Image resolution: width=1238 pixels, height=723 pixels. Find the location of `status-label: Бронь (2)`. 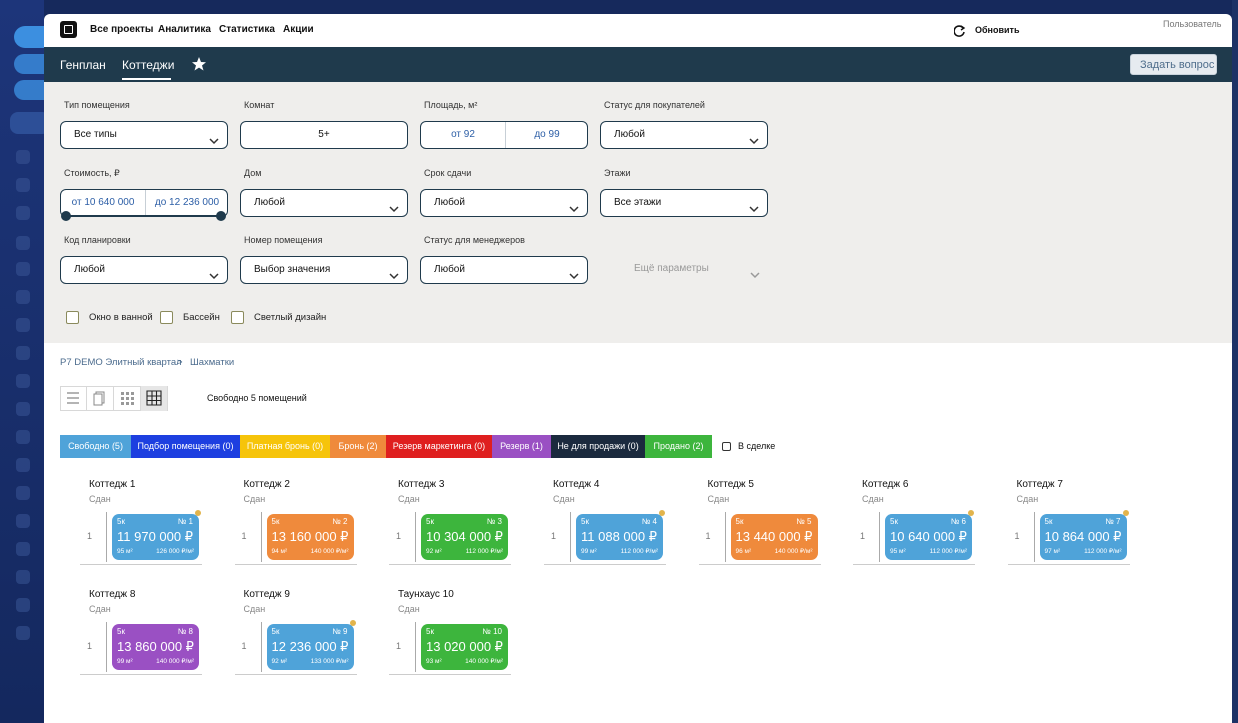

status-label: Бронь (2) is located at coordinates (358, 446).